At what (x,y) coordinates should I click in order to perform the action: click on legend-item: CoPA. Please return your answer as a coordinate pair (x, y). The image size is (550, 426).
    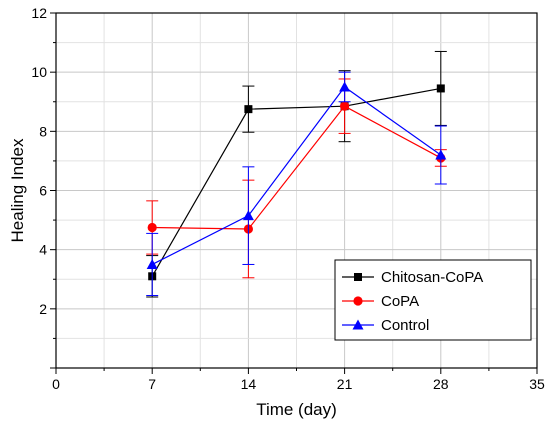
    Looking at the image, I should click on (380, 301).